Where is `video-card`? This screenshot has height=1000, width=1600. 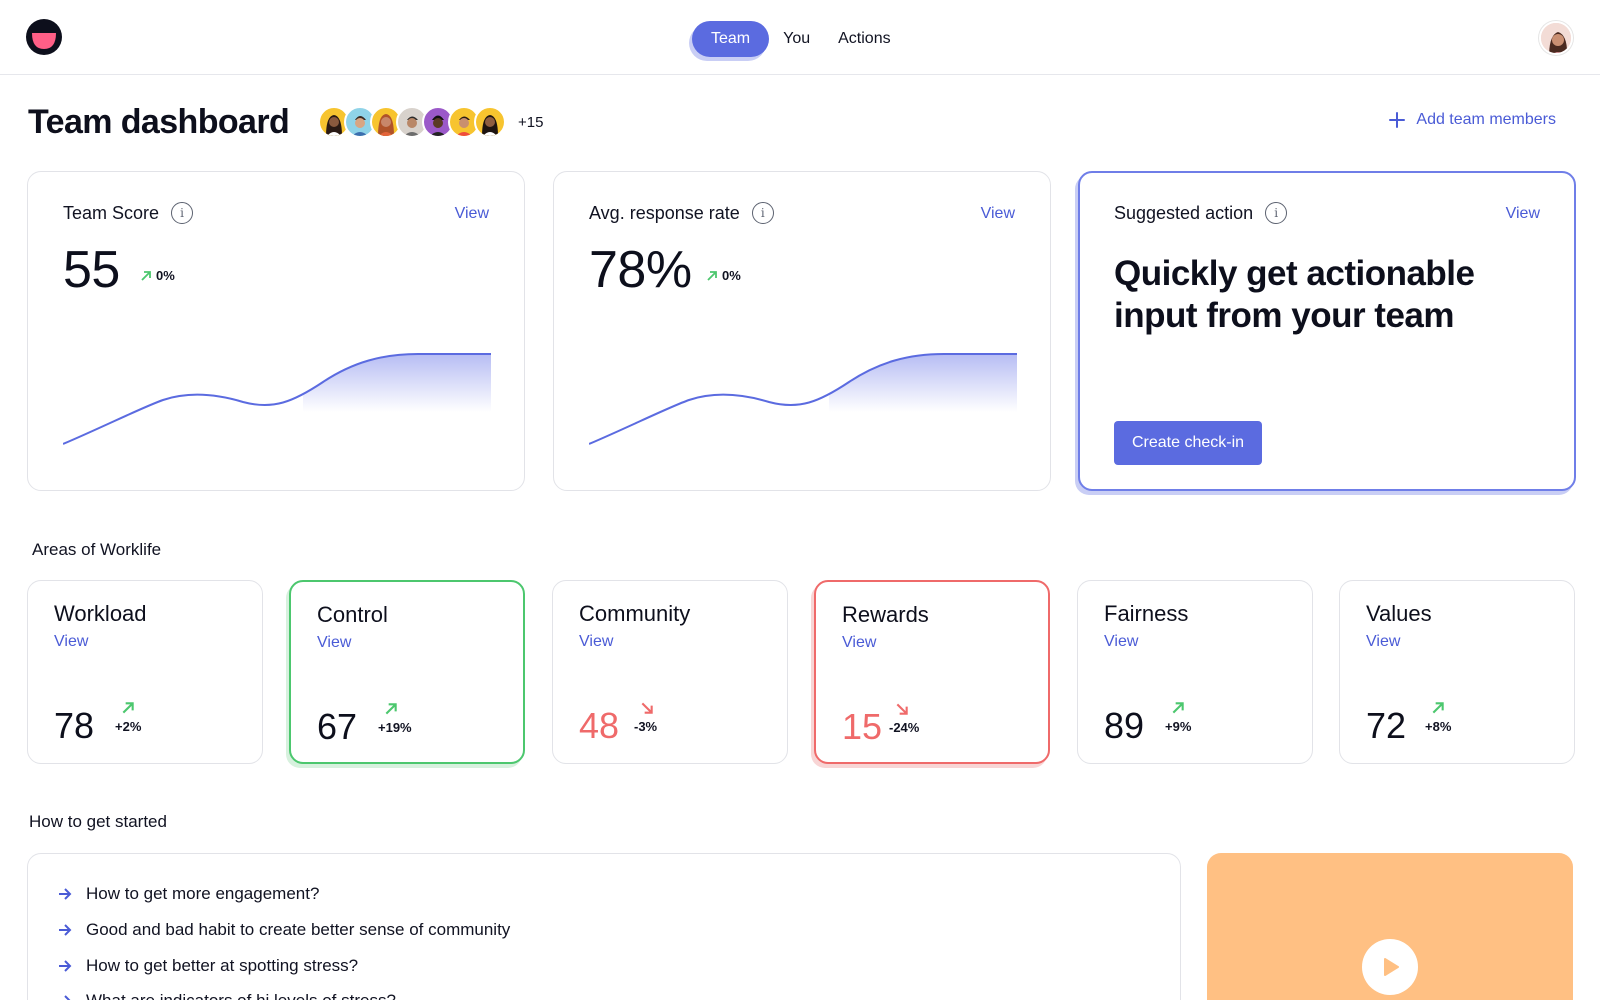
video-card is located at coordinates (1390, 926).